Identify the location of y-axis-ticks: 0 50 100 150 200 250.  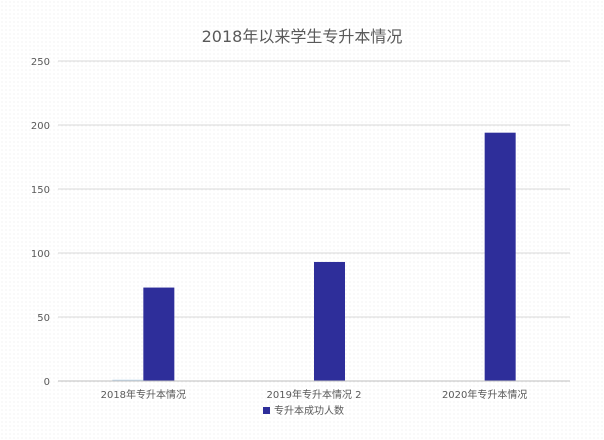
(40, 222).